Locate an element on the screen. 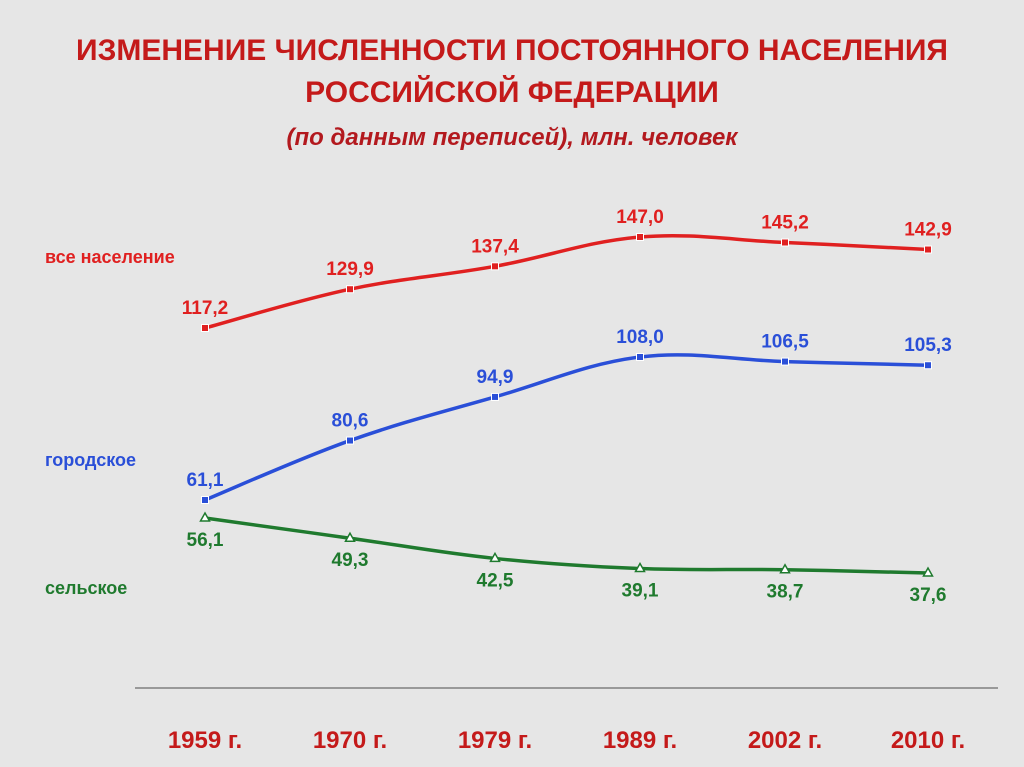 The height and width of the screenshot is (767, 1024). x-tick-label: 1979 г. is located at coordinates (495, 740).